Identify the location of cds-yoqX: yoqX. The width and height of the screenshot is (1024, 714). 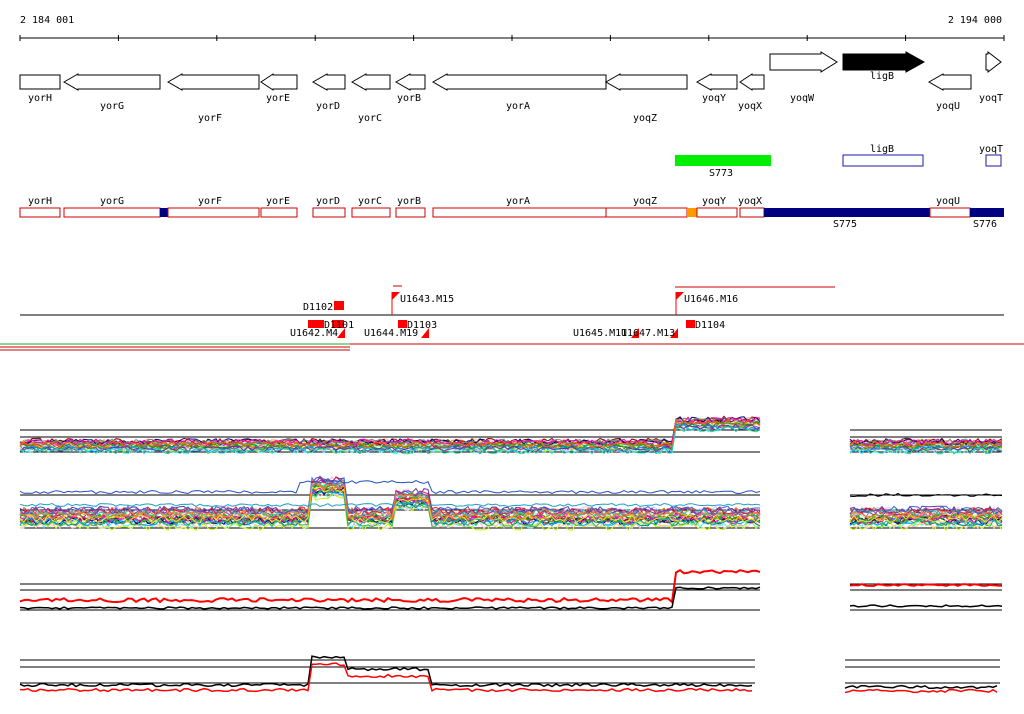
(751, 207).